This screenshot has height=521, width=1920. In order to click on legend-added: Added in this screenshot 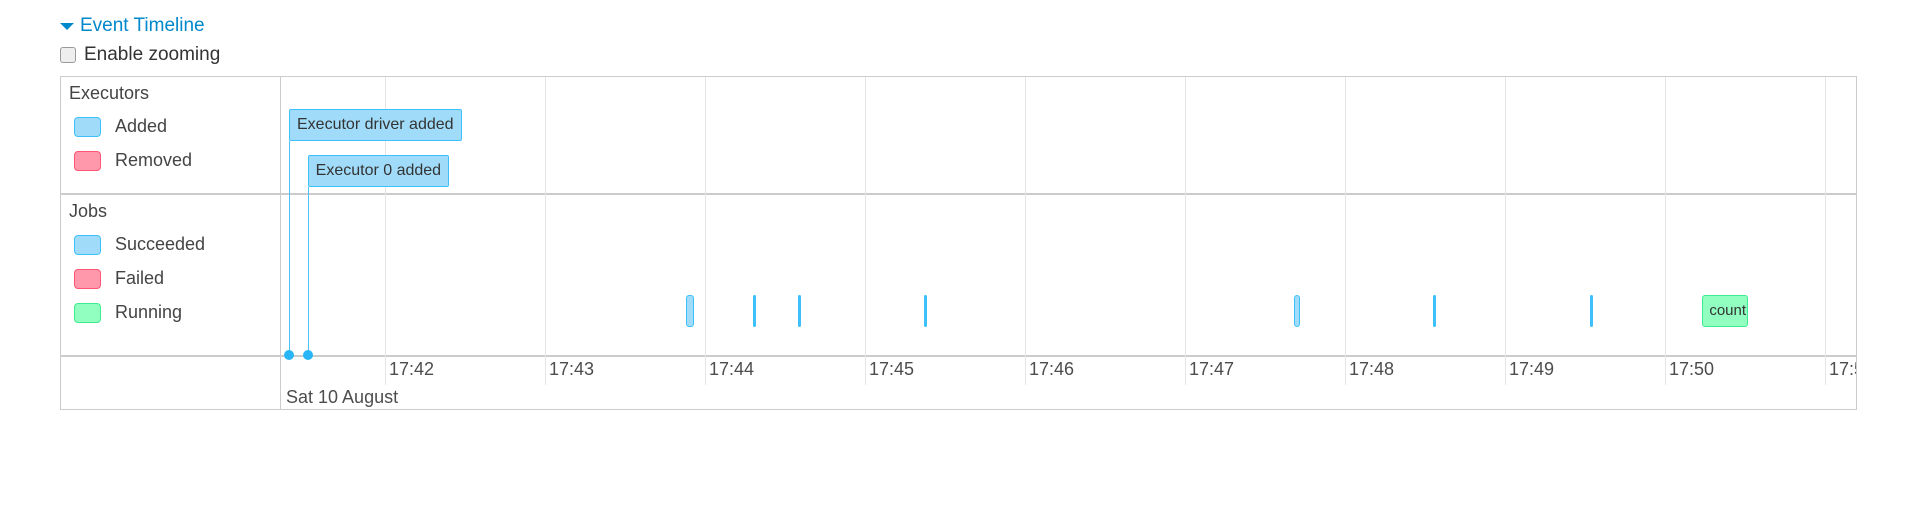, I will do `click(120, 126)`.